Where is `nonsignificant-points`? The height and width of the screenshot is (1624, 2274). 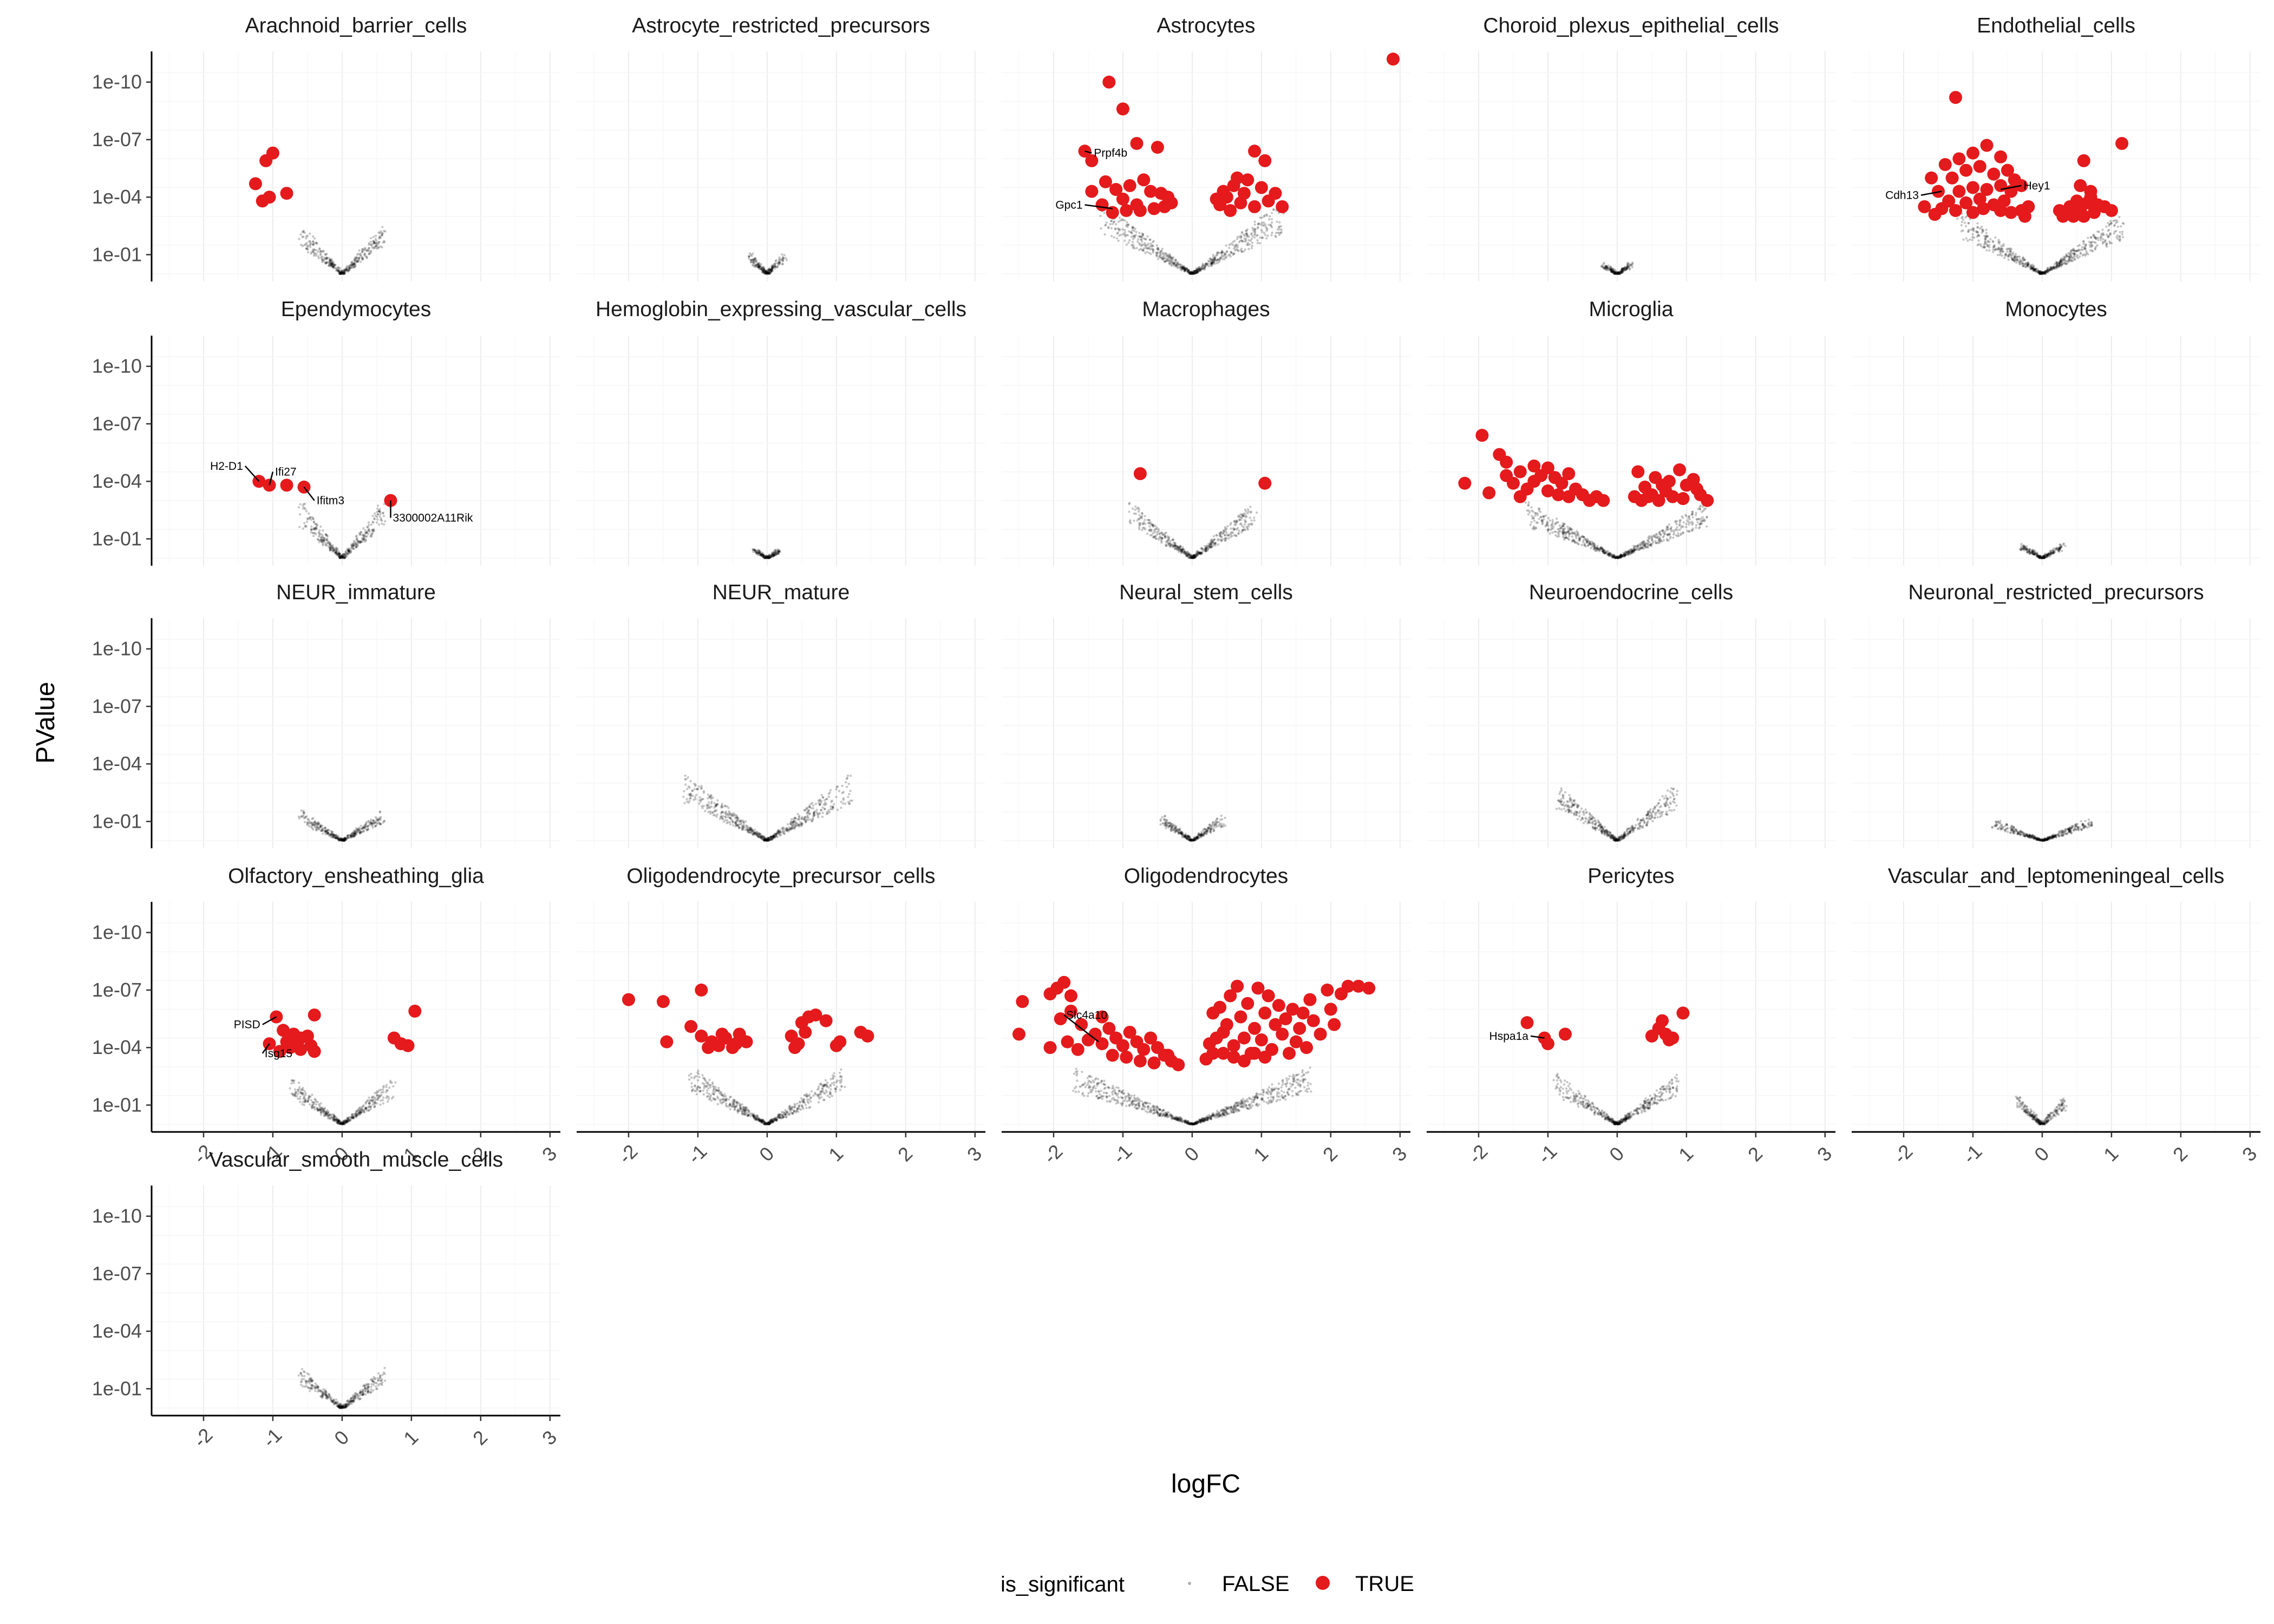 nonsignificant-points is located at coordinates (1193, 530).